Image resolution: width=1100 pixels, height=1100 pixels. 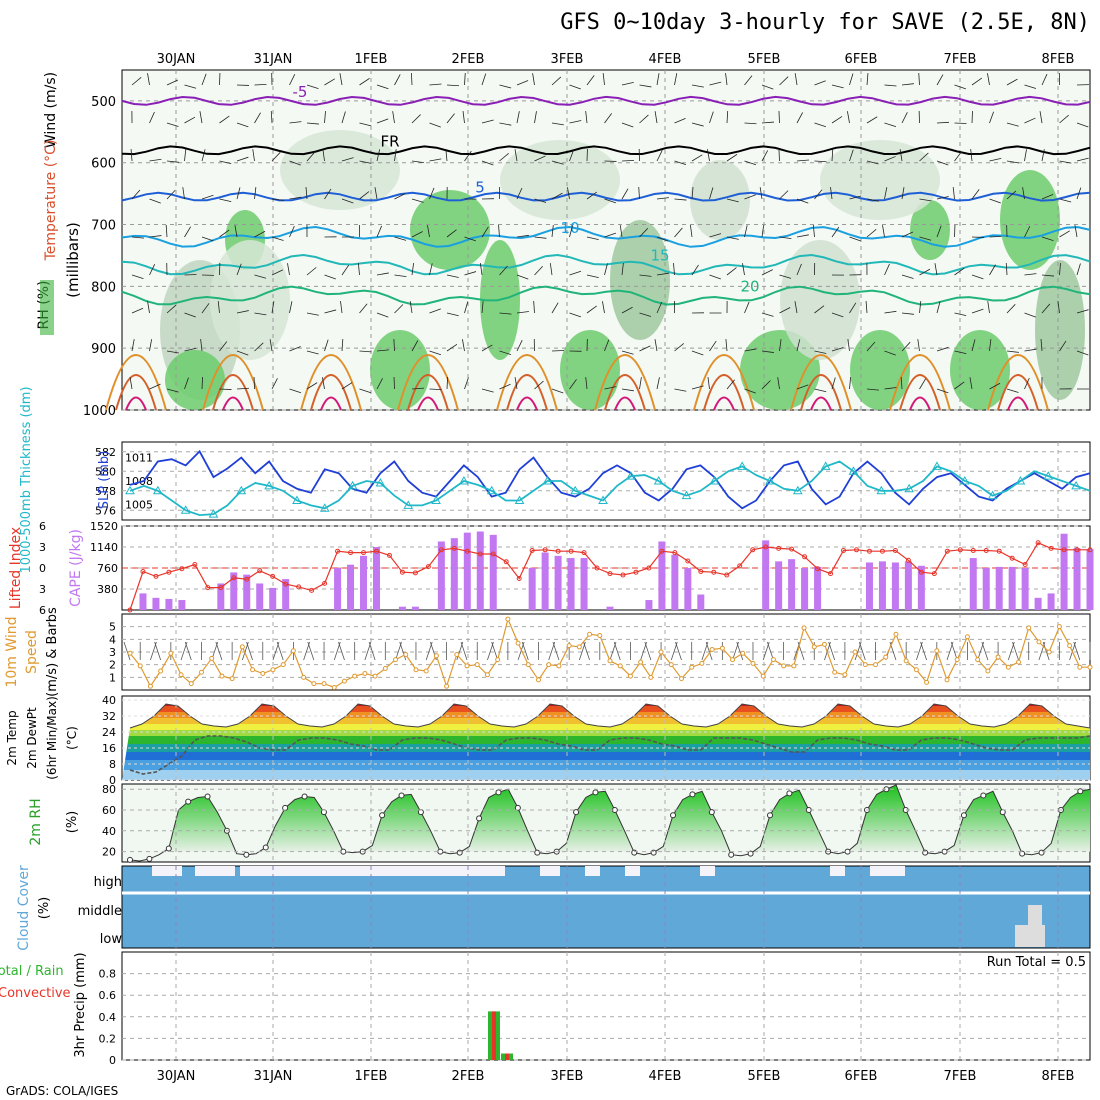 What do you see at coordinates (73, 260) in the screenshot?
I see `millibars-label: (millibars)` at bounding box center [73, 260].